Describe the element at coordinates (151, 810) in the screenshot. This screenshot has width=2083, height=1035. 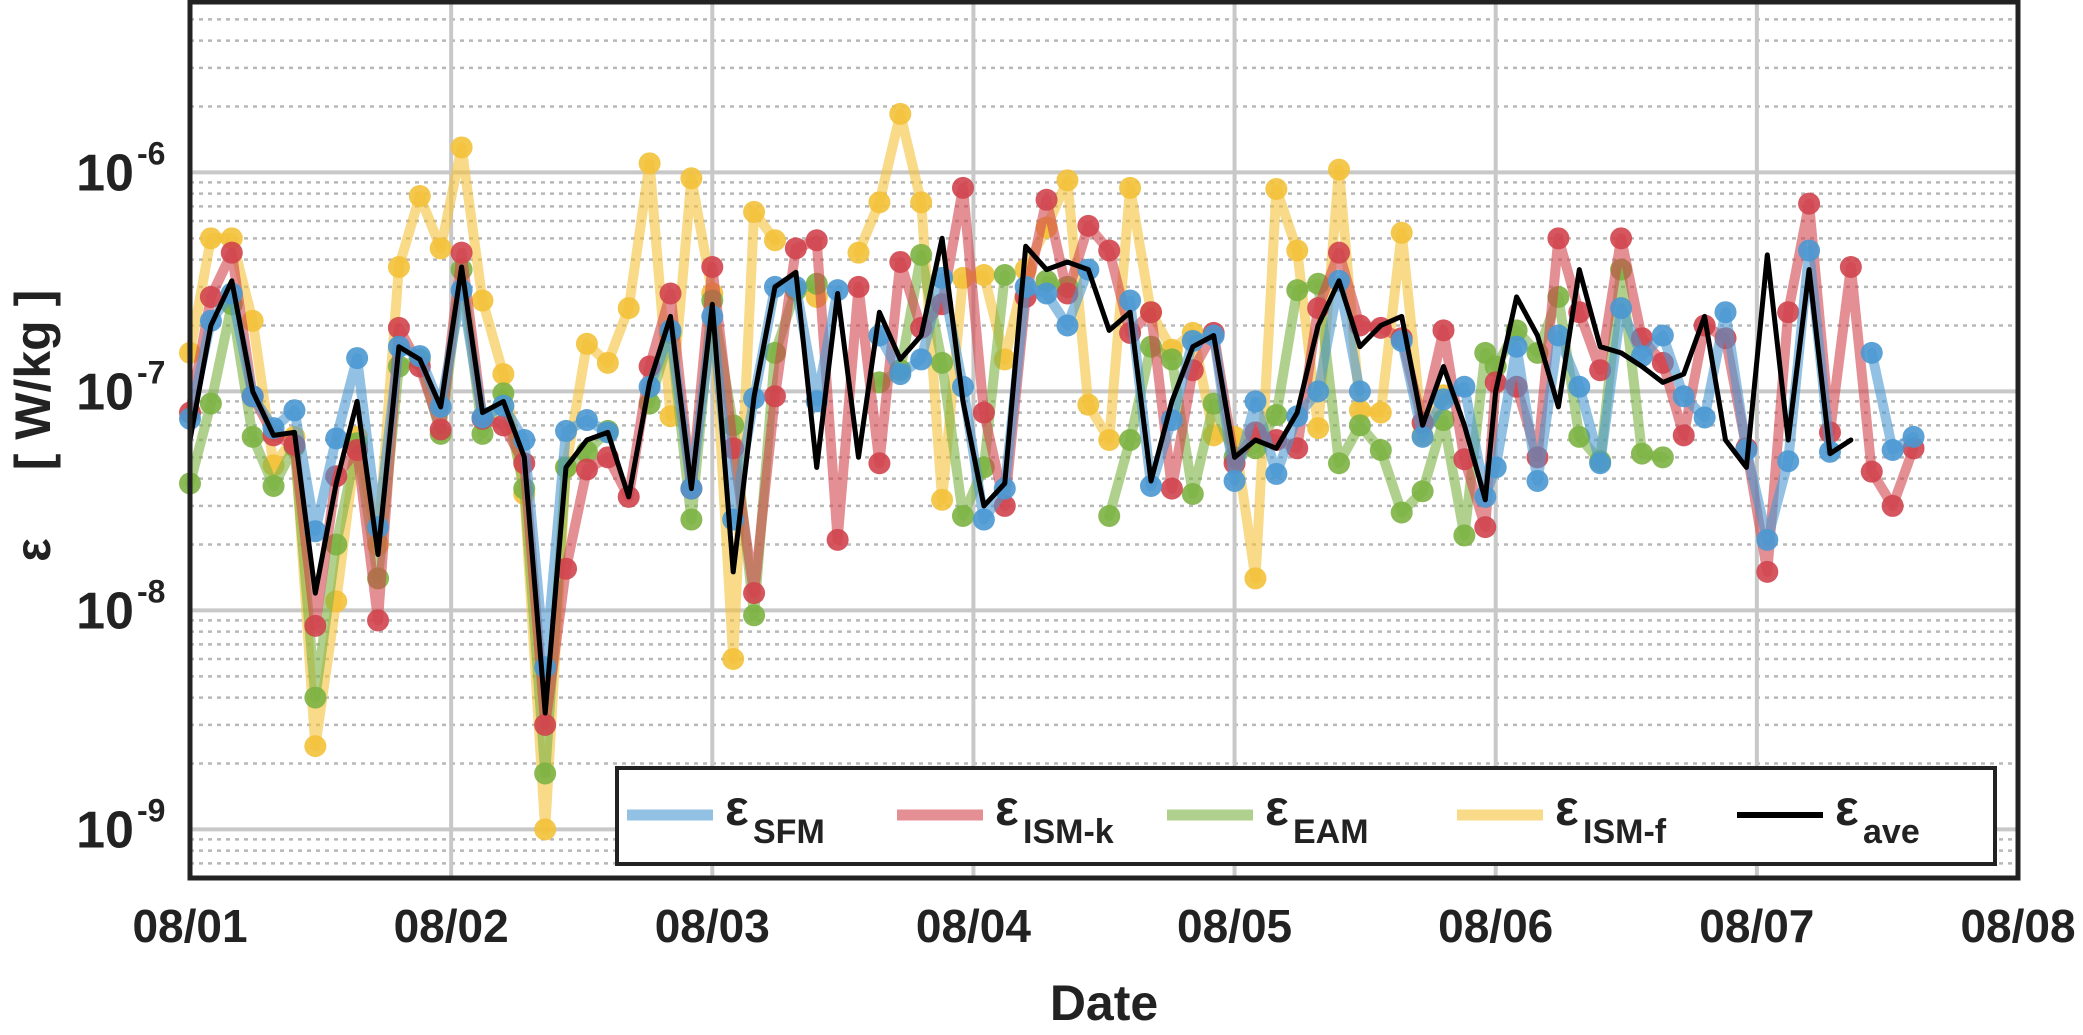
I see `y-tick-exponent: -9` at that location.